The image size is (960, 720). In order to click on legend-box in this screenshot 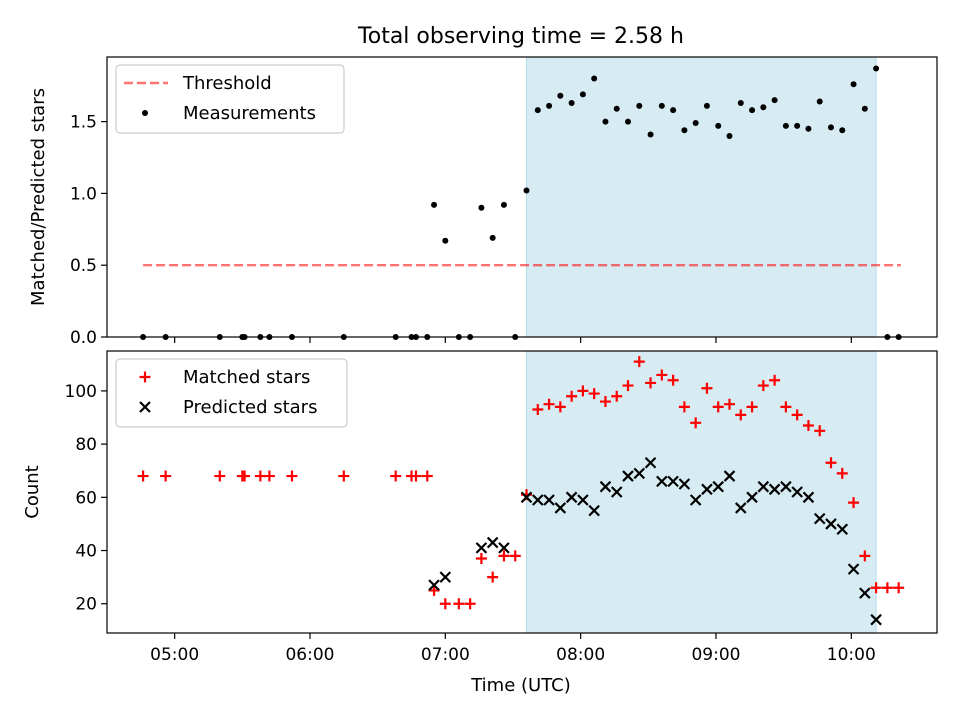, I will do `click(231, 393)`.